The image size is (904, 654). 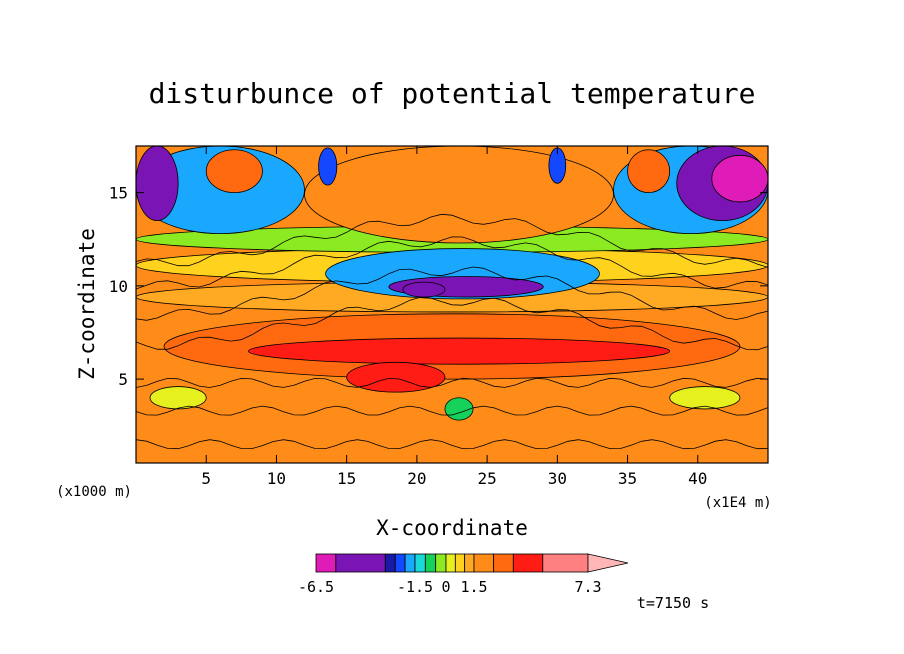 I want to click on colorbar-tick-labels: -6.5 -1.5 0 1.5 7.3, so click(x=450, y=587).